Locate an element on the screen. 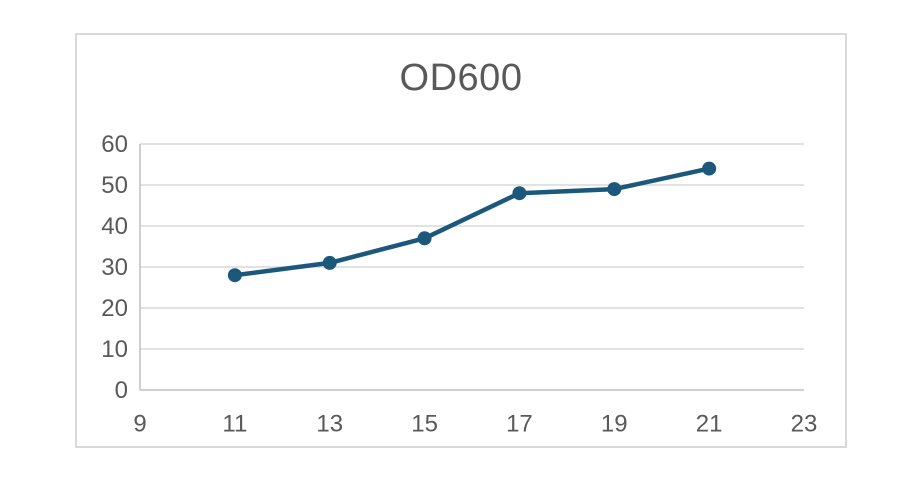  y-tick-label: 40 is located at coordinates (114, 226).